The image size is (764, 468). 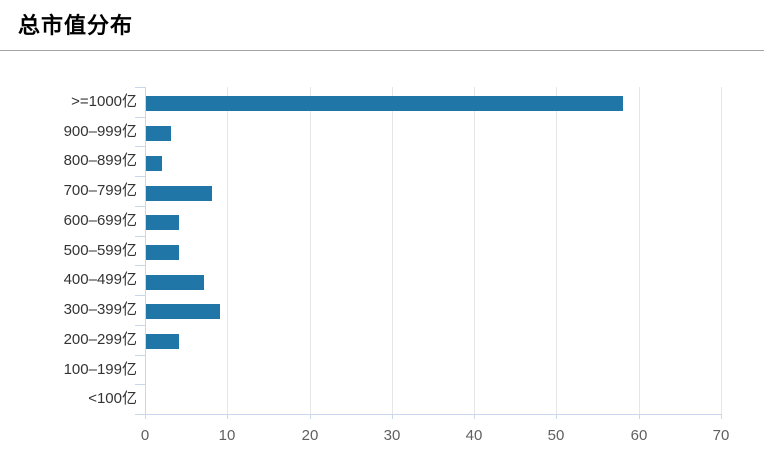 I want to click on x-axis-line, so click(x=433, y=414).